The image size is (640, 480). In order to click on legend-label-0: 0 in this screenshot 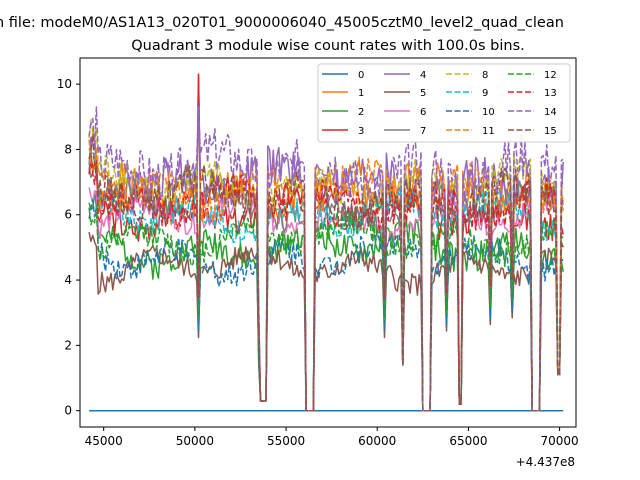, I will do `click(361, 75)`.